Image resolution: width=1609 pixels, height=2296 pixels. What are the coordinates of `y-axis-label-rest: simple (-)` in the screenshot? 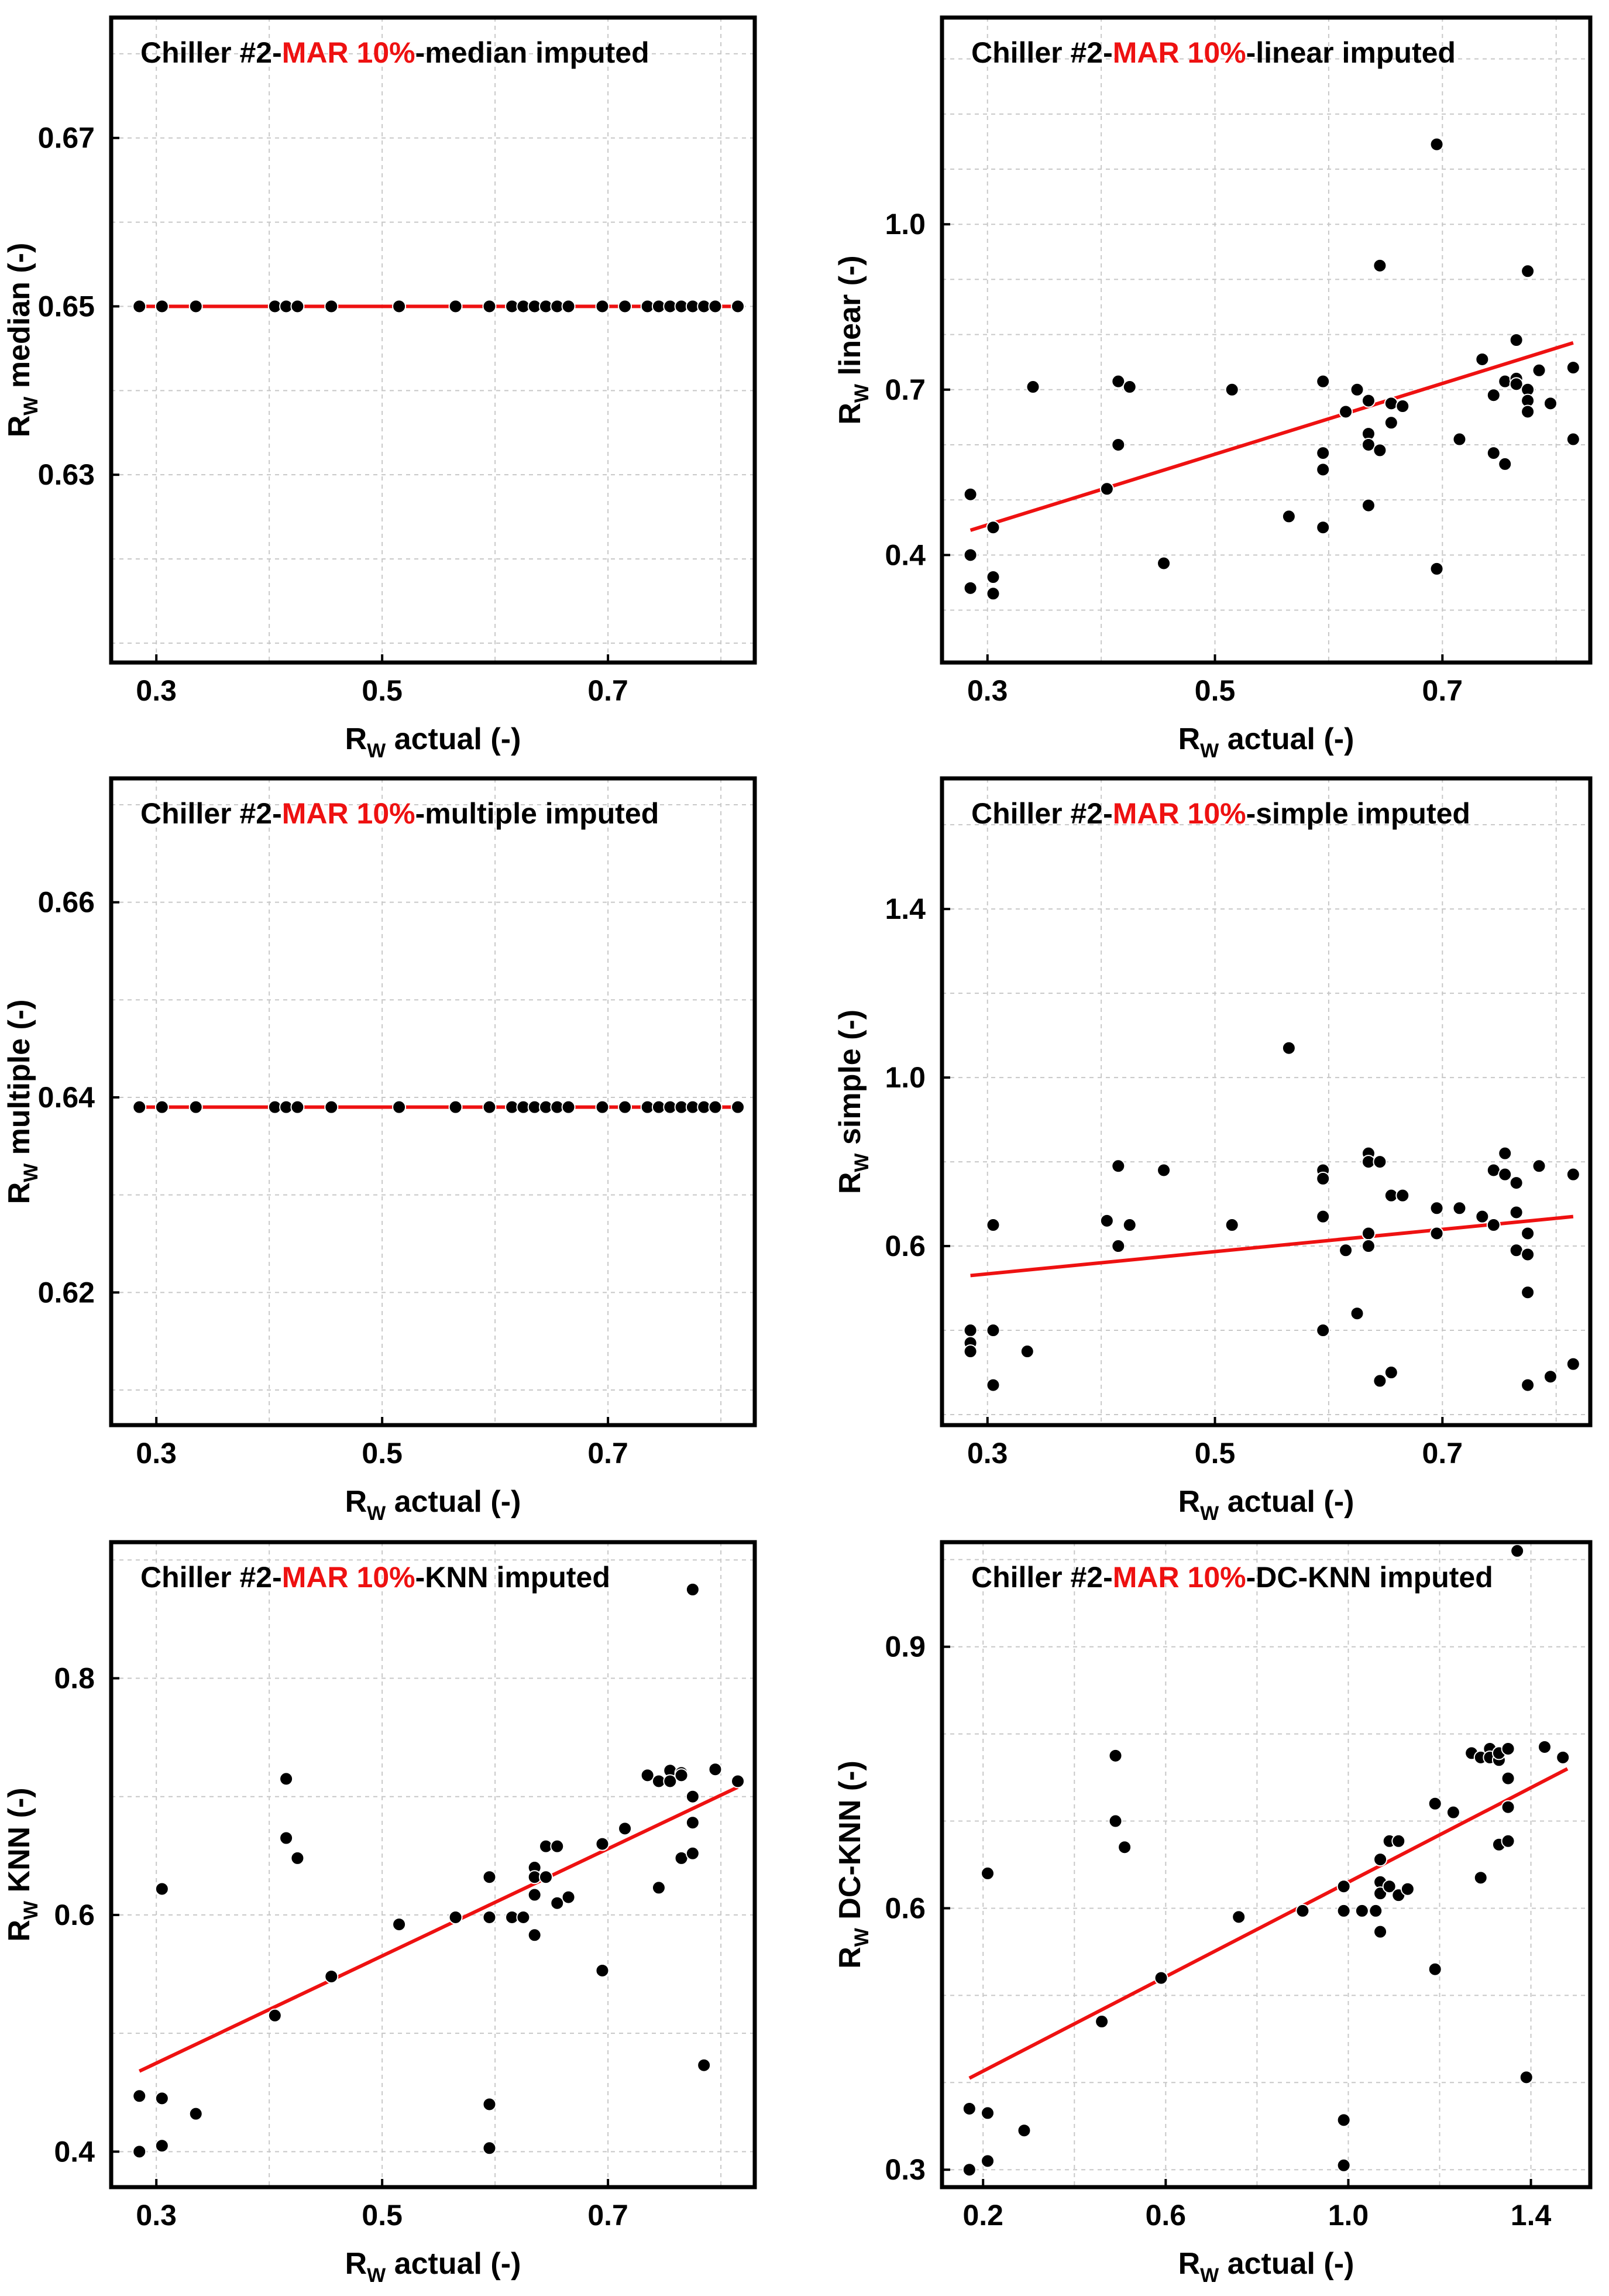 It's located at (850, 1082).